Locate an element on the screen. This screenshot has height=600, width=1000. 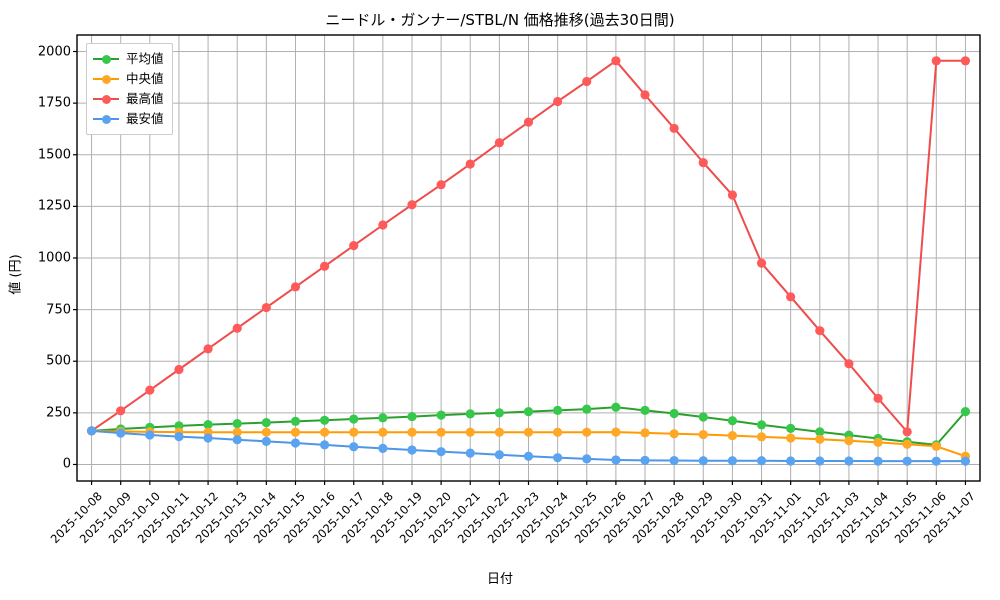
y-tick-label: 1750 is located at coordinates (54, 103).